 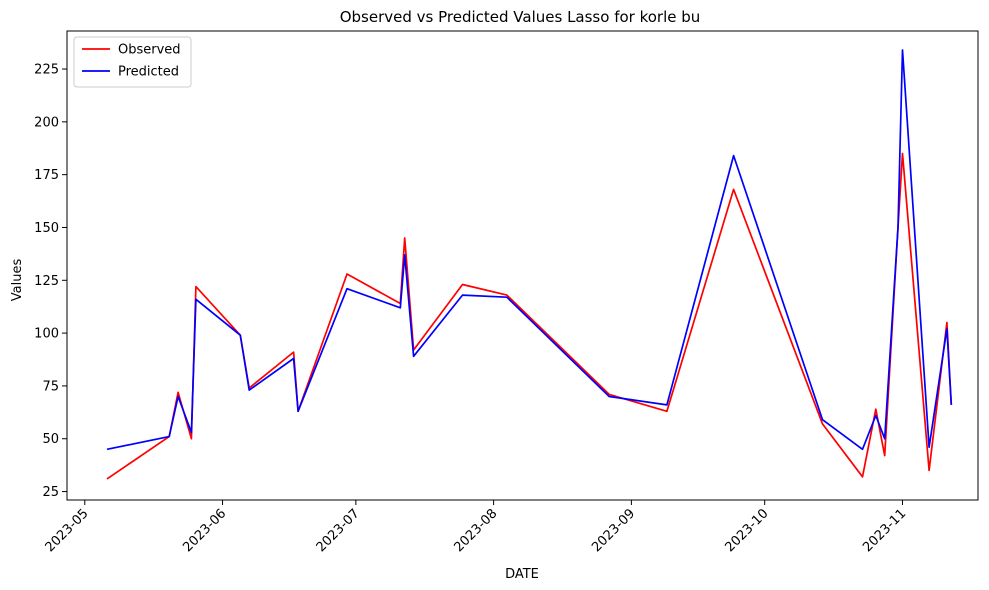 I want to click on y-tick-label: 75, so click(x=50, y=386).